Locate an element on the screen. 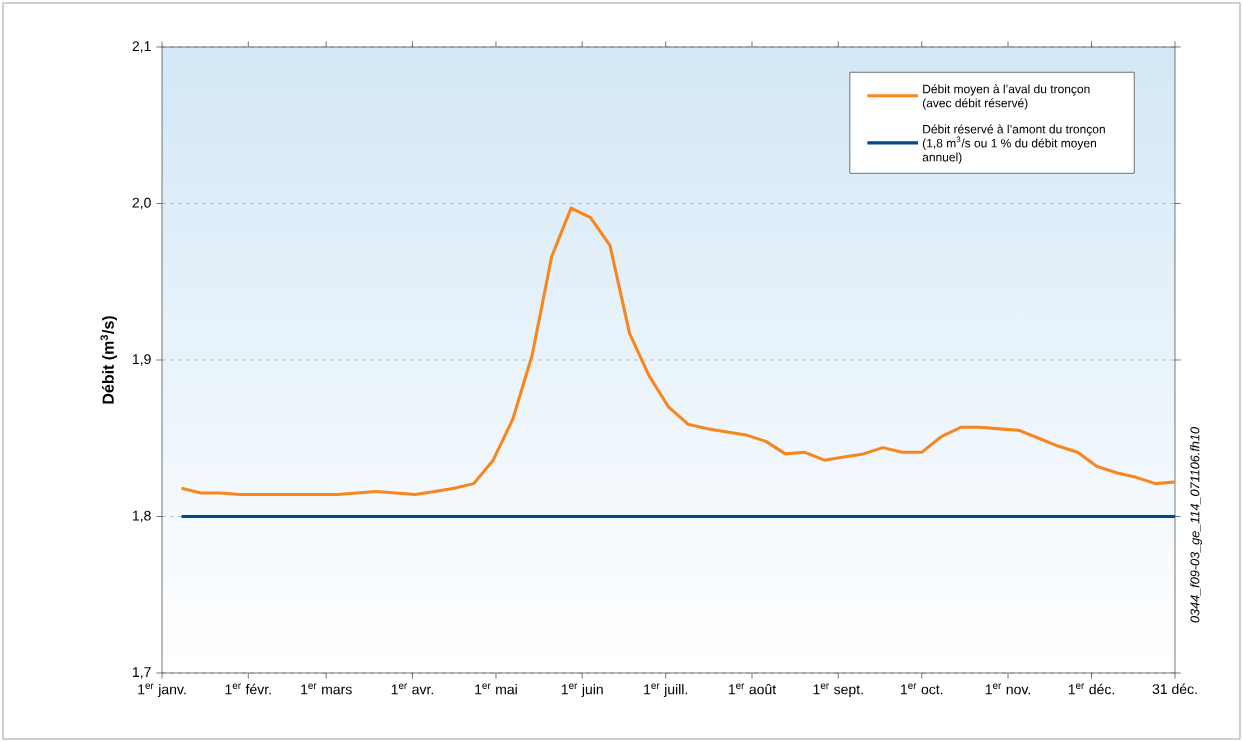 This screenshot has height=742, width=1243. y-tick-label: 2,0 is located at coordinates (141, 203).